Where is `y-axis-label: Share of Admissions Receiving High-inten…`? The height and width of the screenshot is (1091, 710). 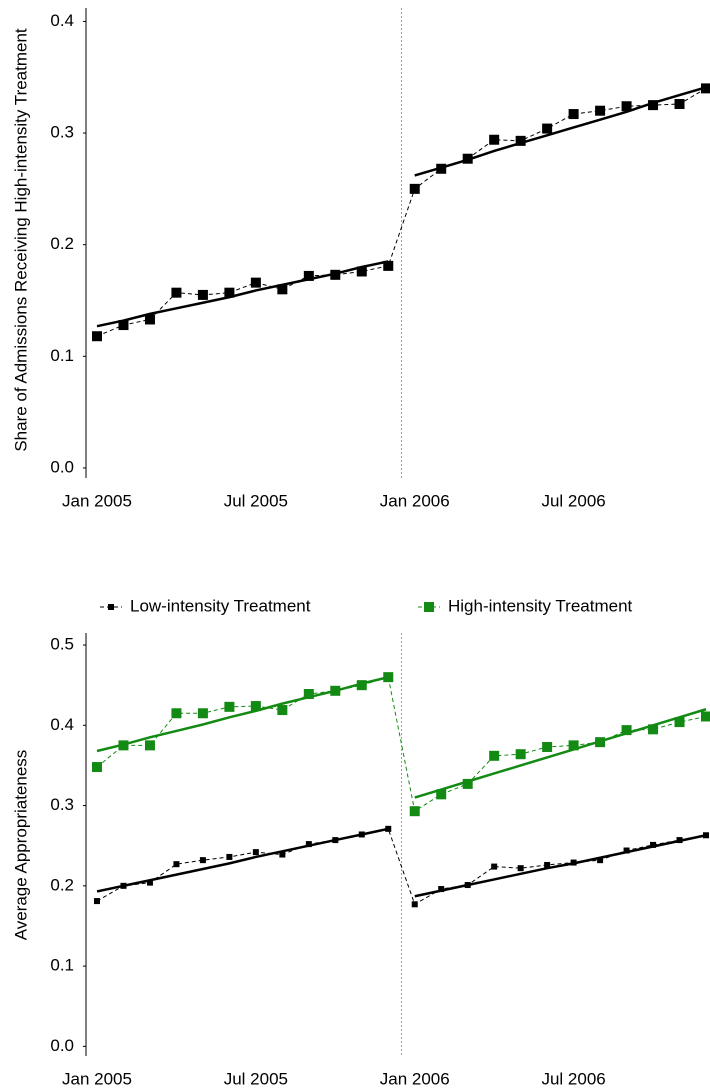
y-axis-label: Share of Admissions Receiving High-inten… is located at coordinates (20, 240).